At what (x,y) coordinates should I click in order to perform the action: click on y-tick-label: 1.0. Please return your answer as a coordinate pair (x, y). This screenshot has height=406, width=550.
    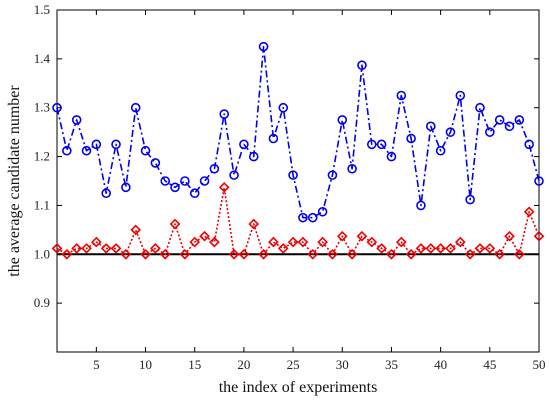
    Looking at the image, I should click on (42, 253).